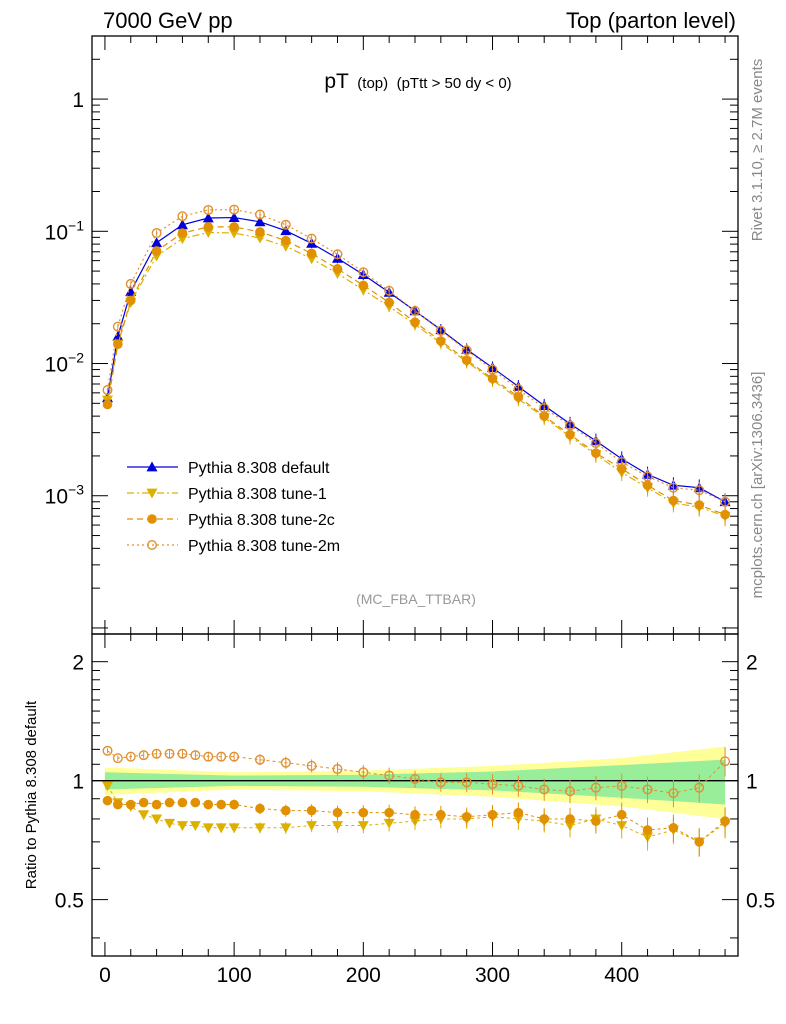  Describe the element at coordinates (234, 975) in the screenshot. I see `x-tick-label: 100` at that location.